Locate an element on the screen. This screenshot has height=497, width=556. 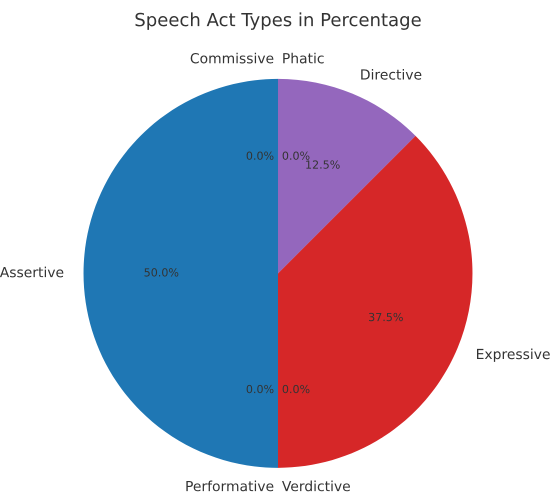
slice-label: Assertive is located at coordinates (32, 272).